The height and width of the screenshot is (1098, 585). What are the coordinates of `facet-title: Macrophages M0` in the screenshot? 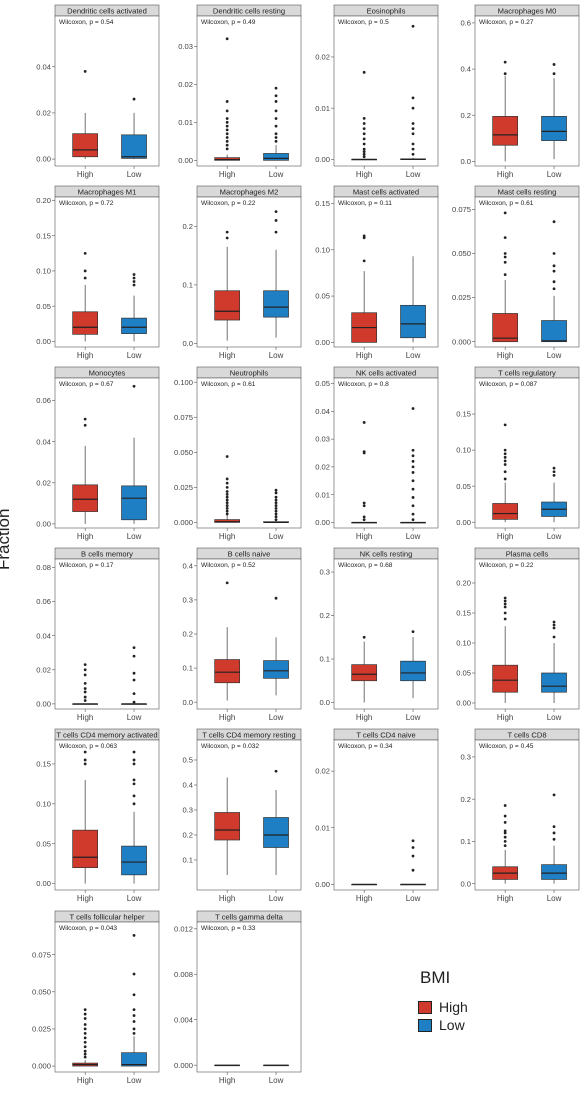 It's located at (527, 11).